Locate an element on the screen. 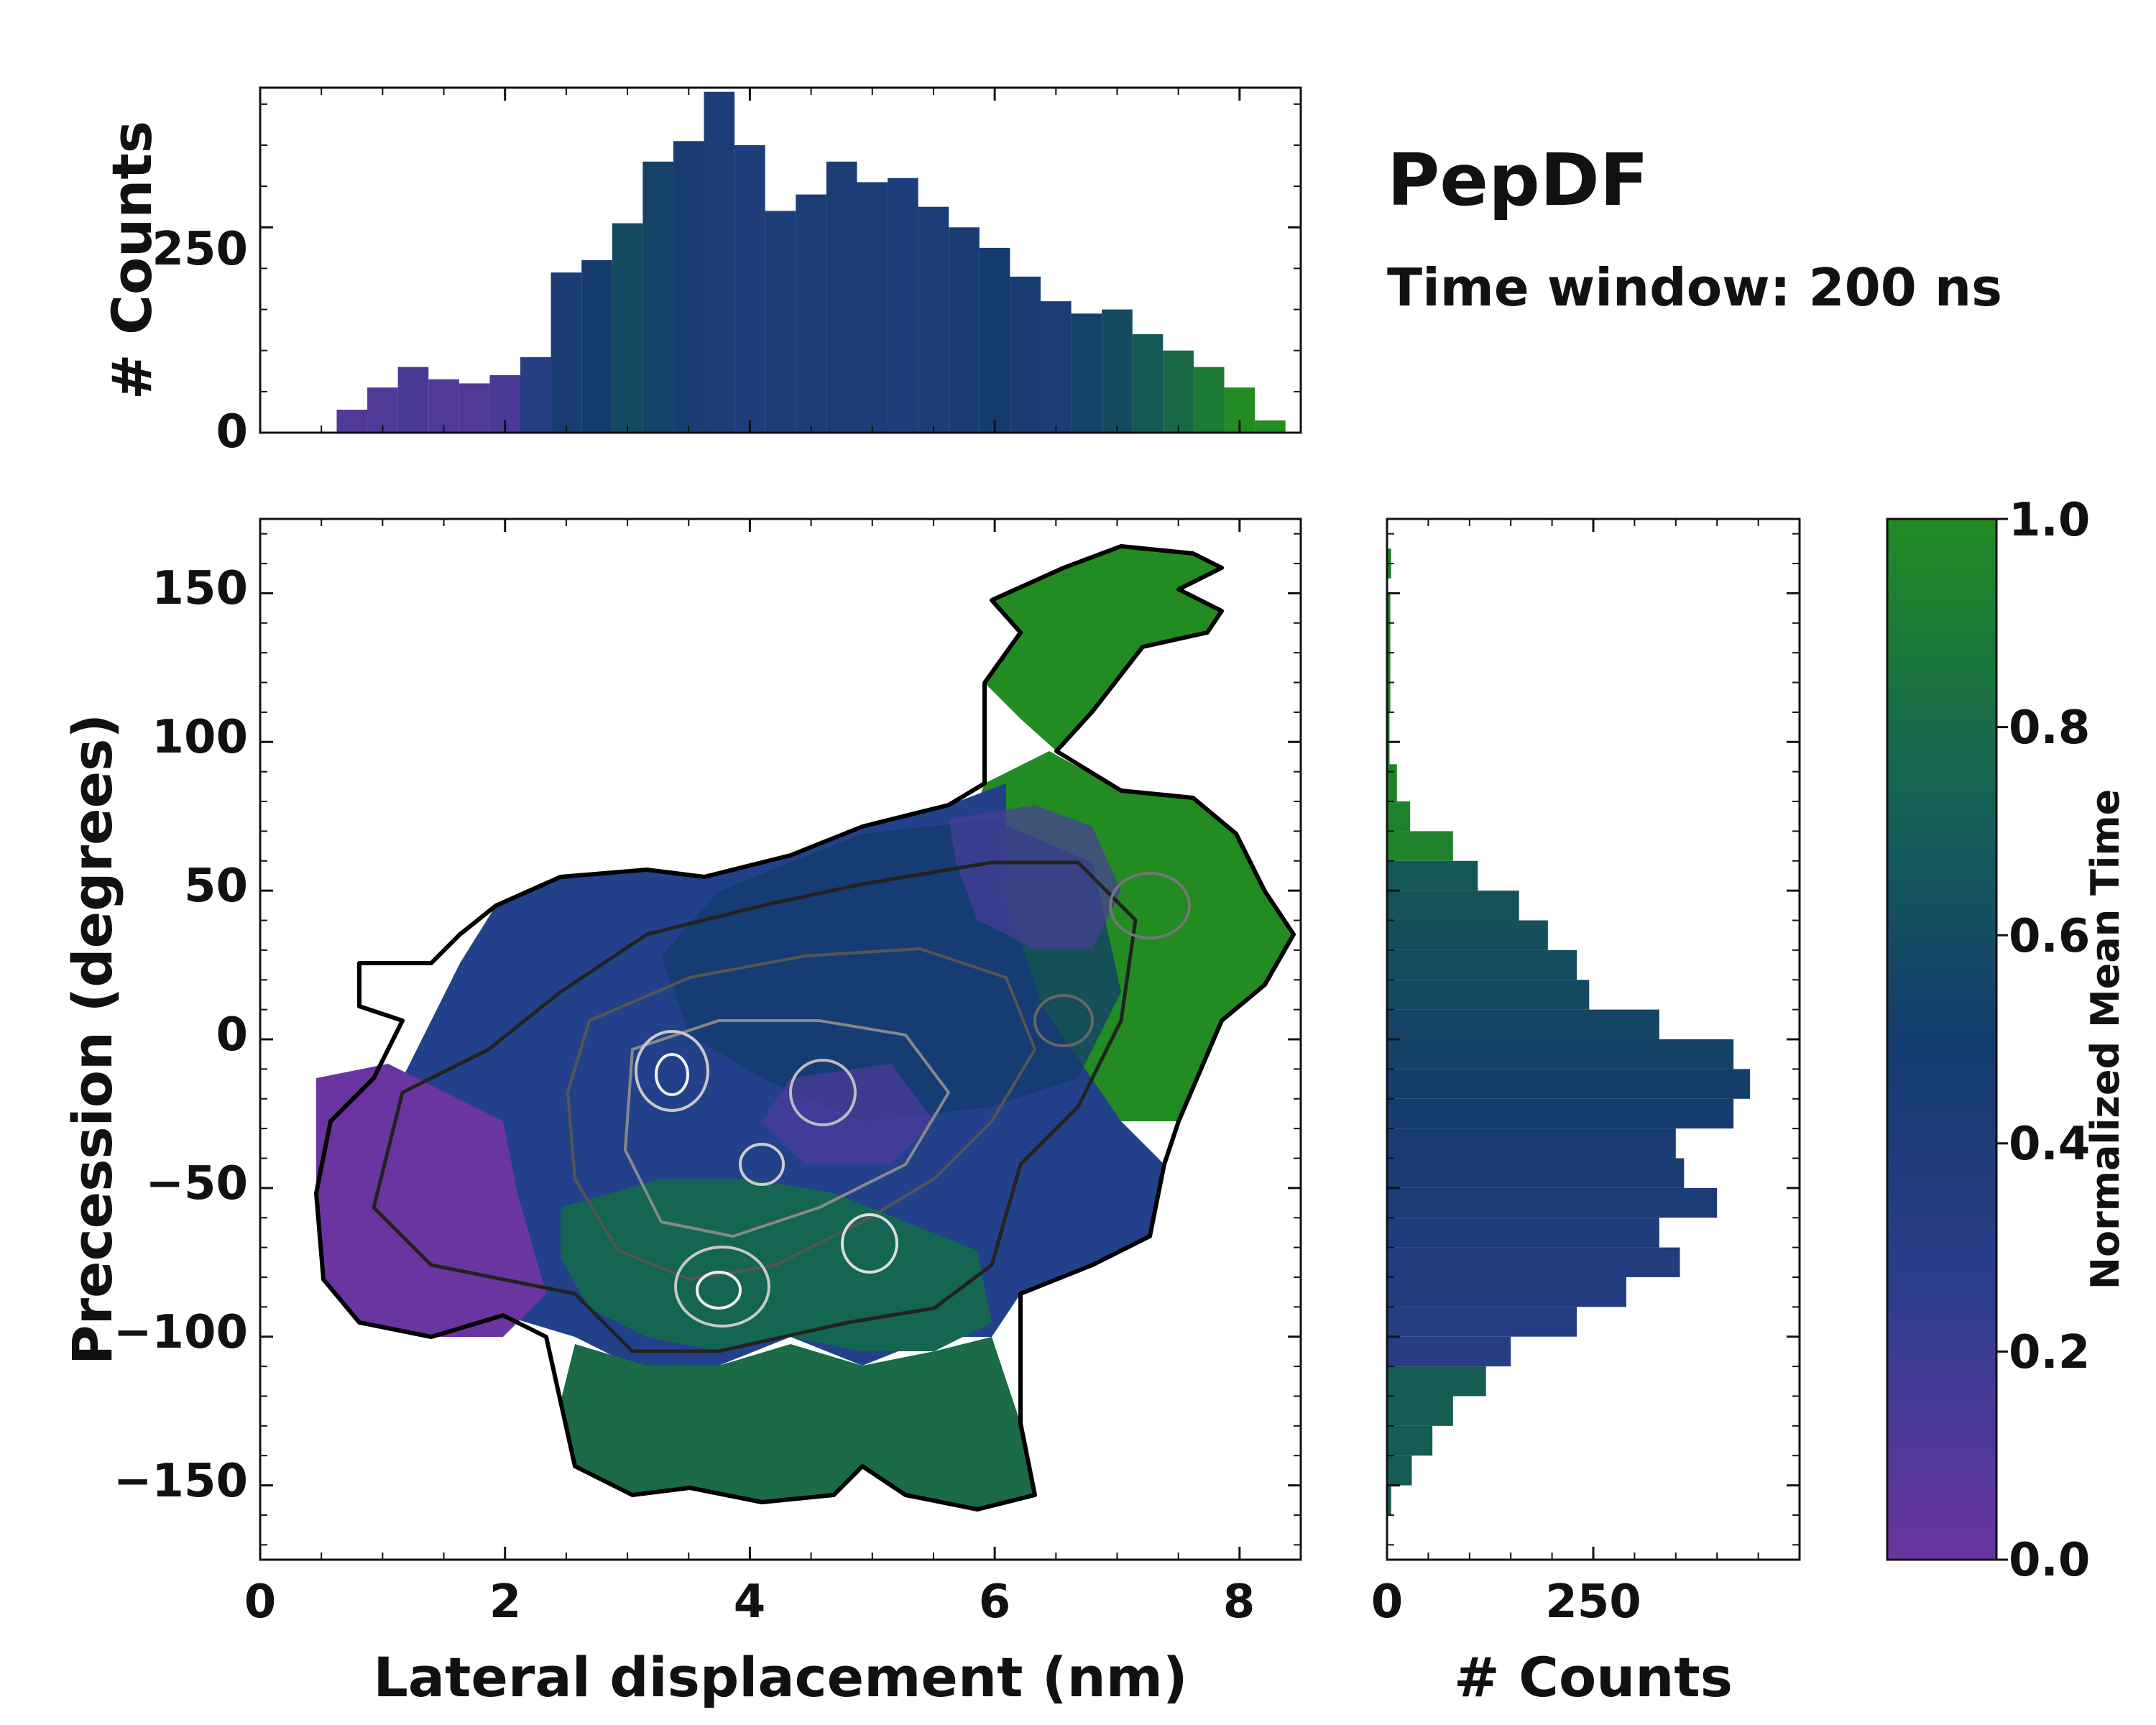 The width and height of the screenshot is (2156, 1725). top-ytick-label: 0 is located at coordinates (232, 432).